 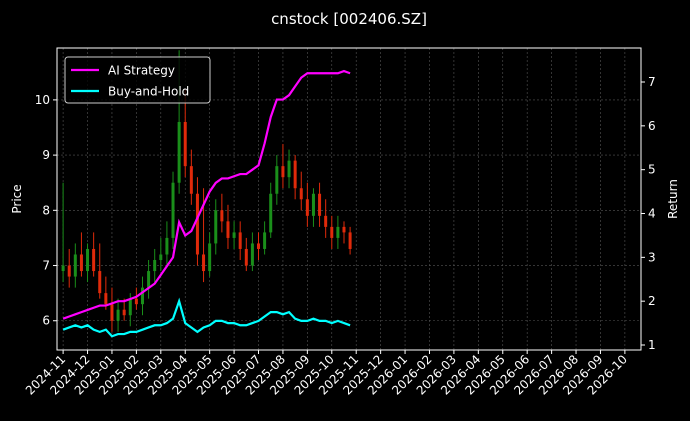 What do you see at coordinates (206, 317) in the screenshot?
I see `series-line` at bounding box center [206, 317].